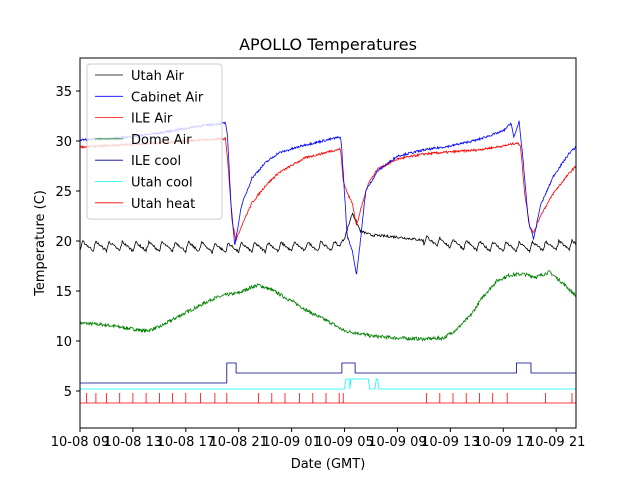  Describe the element at coordinates (40, 243) in the screenshot. I see `y-axis-label: Temperature (C)` at that location.